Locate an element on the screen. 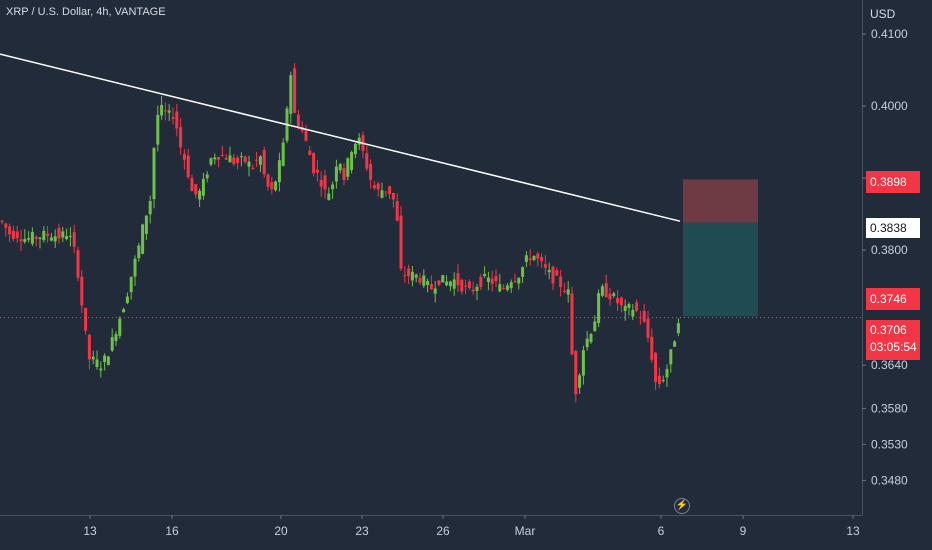  price-axis-panel is located at coordinates (897, 275).